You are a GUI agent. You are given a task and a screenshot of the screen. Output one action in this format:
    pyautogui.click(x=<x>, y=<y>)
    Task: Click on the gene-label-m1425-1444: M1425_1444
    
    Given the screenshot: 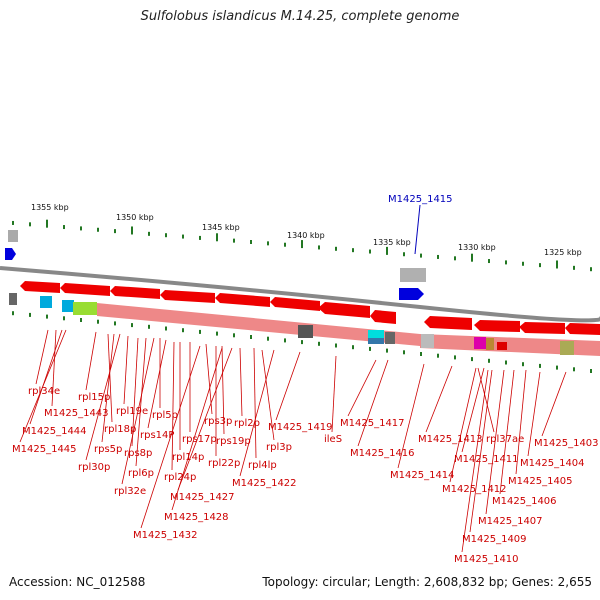 What is the action you would take?
    pyautogui.click(x=54, y=431)
    